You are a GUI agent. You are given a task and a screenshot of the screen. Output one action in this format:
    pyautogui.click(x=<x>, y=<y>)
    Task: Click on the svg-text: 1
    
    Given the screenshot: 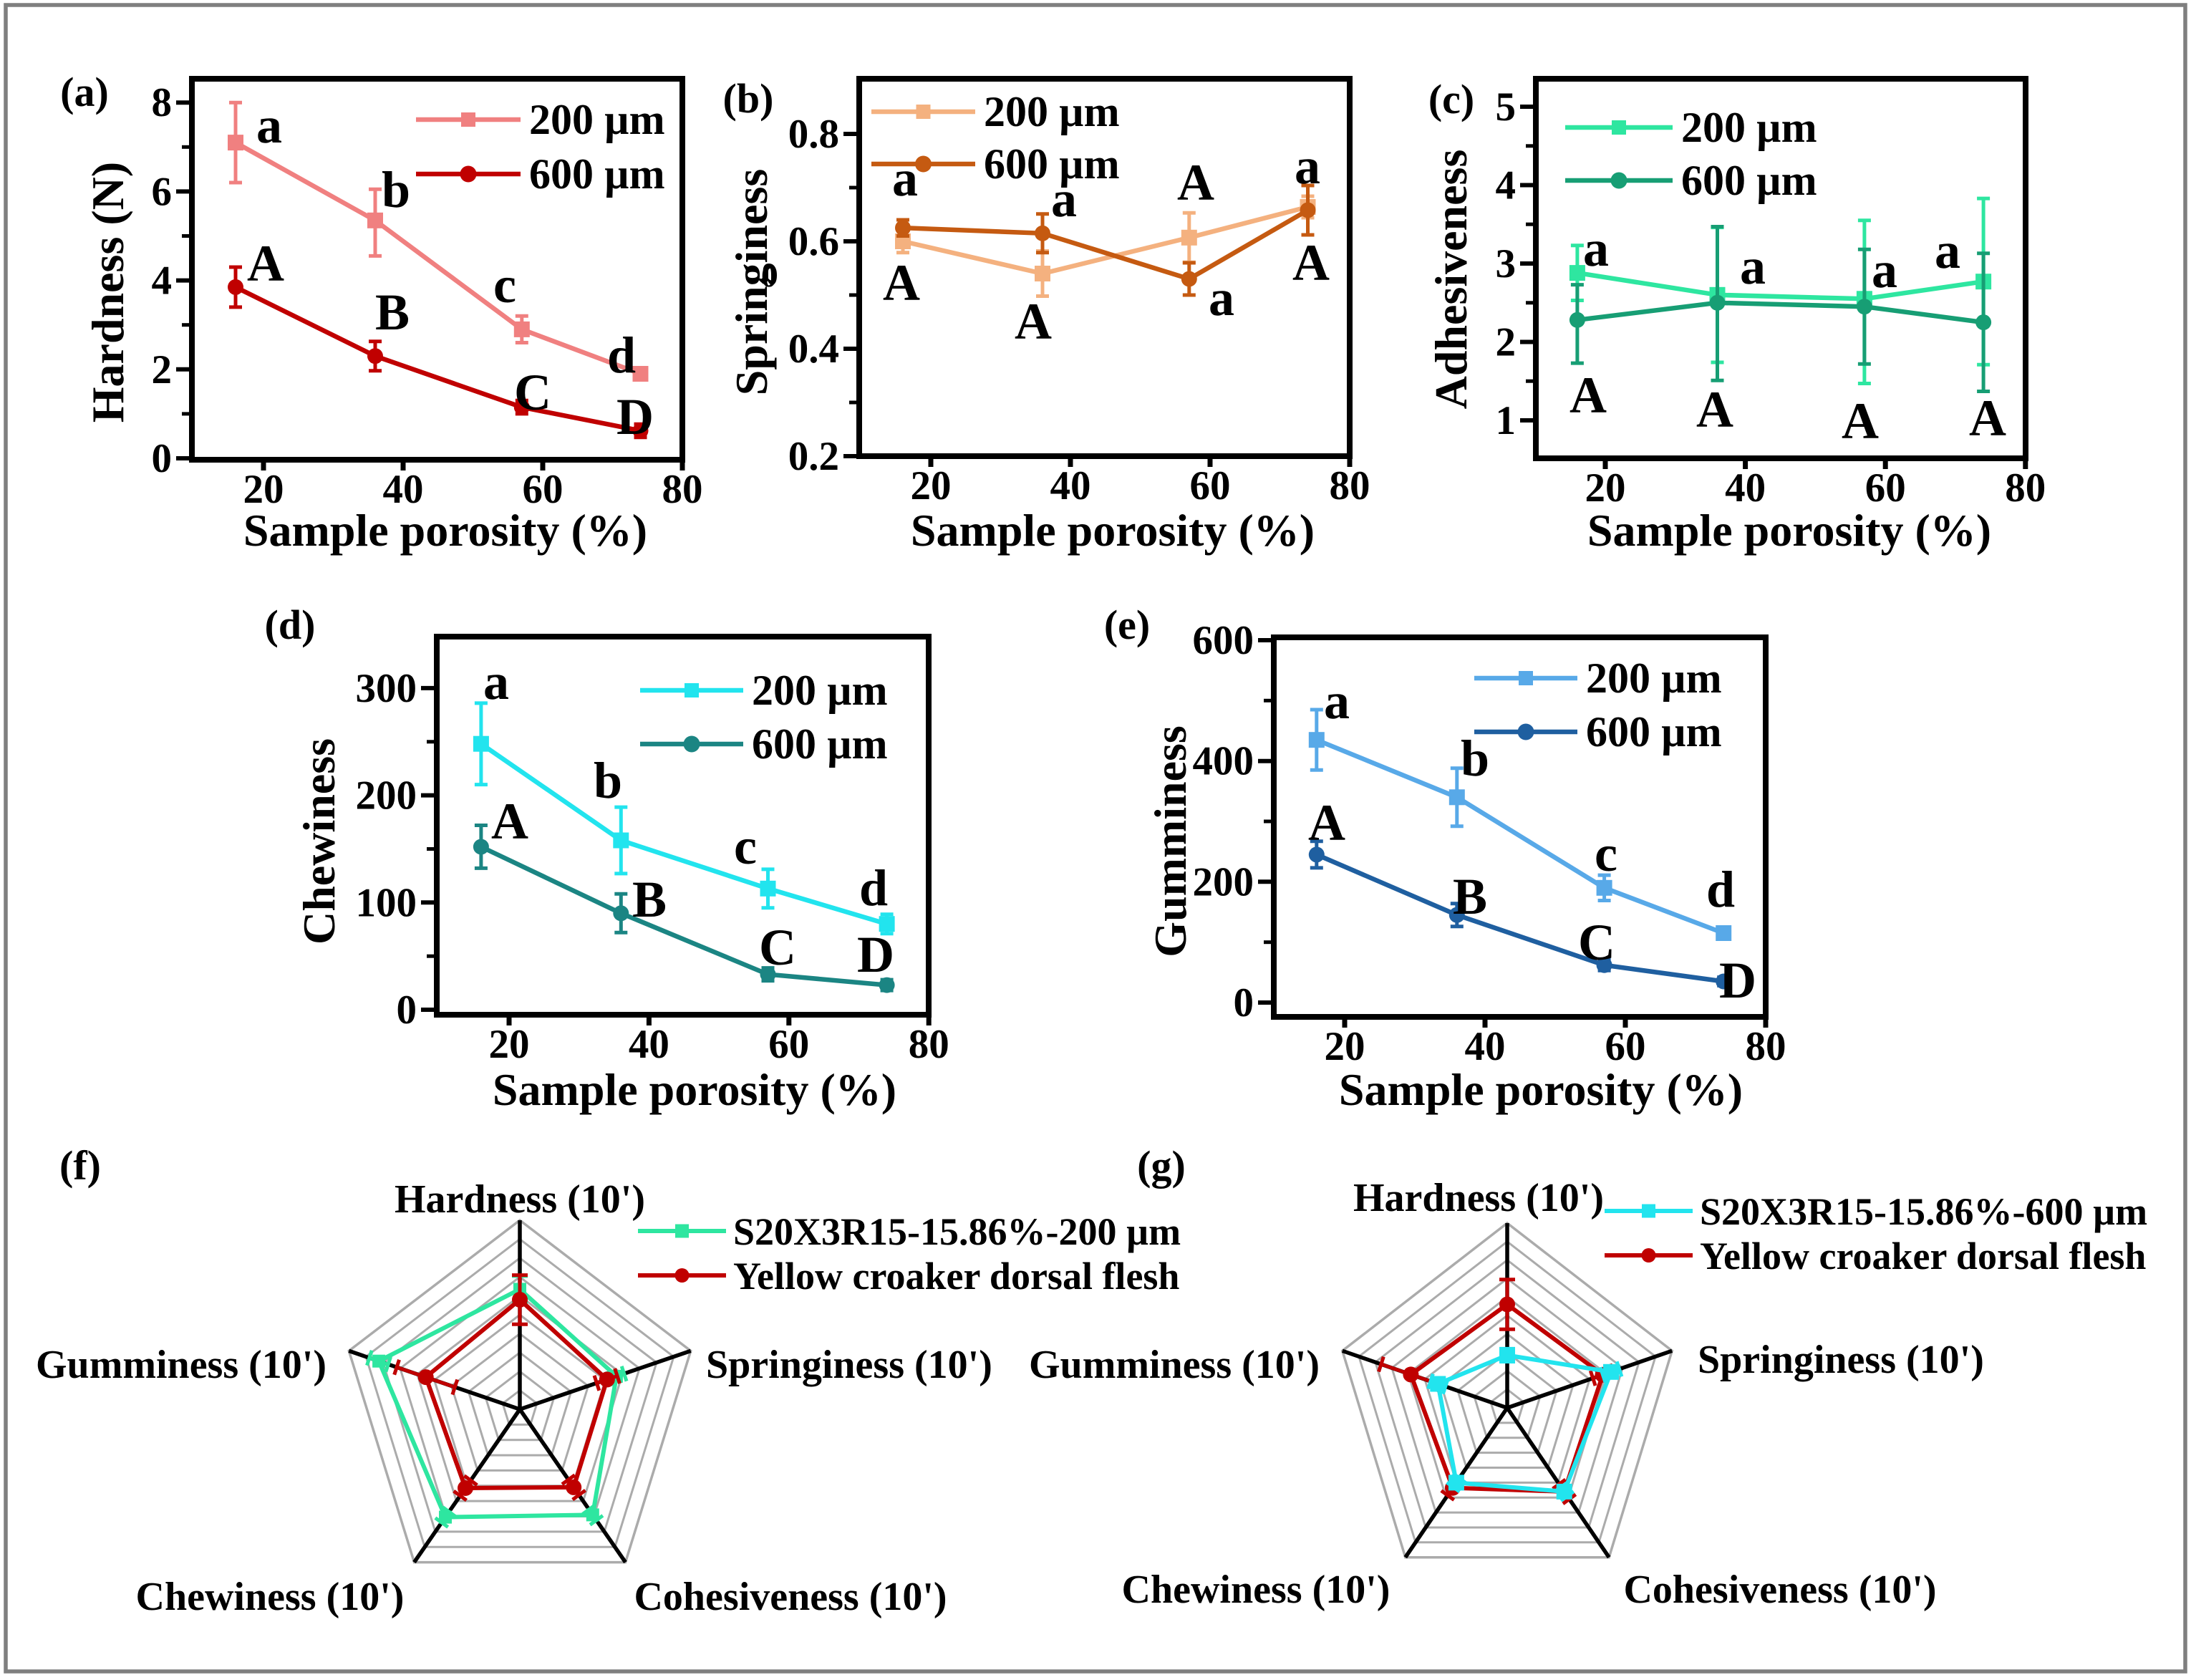 What is the action you would take?
    pyautogui.click(x=1507, y=420)
    